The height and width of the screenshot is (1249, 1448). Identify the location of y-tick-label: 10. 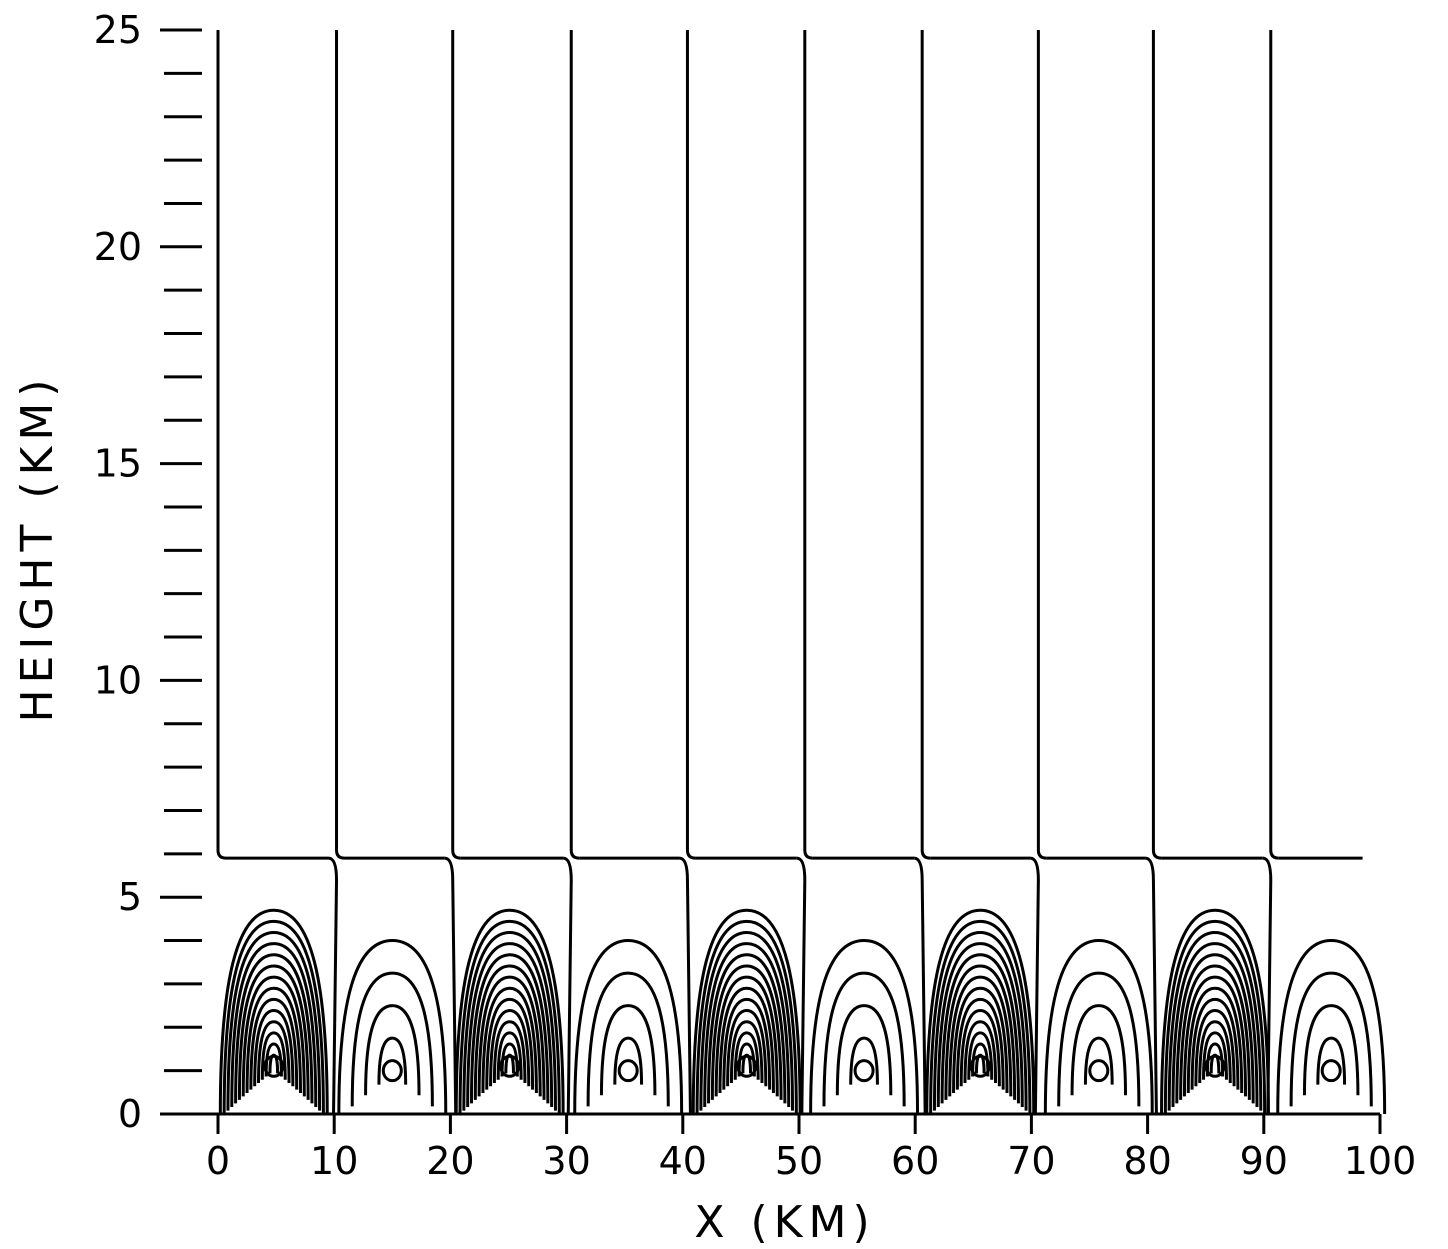
(118, 680).